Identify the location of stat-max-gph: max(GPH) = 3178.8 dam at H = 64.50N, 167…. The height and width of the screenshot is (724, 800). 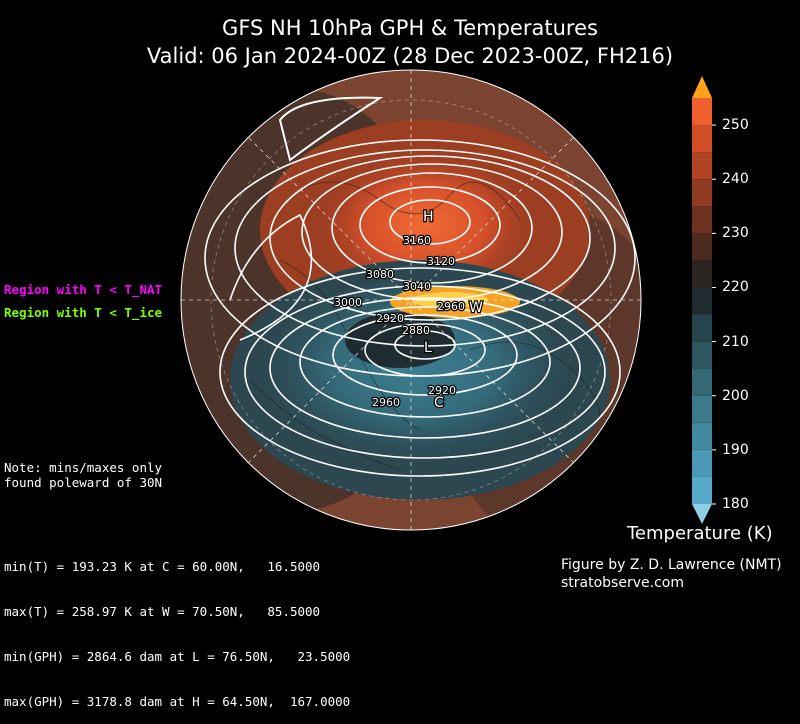
(177, 701).